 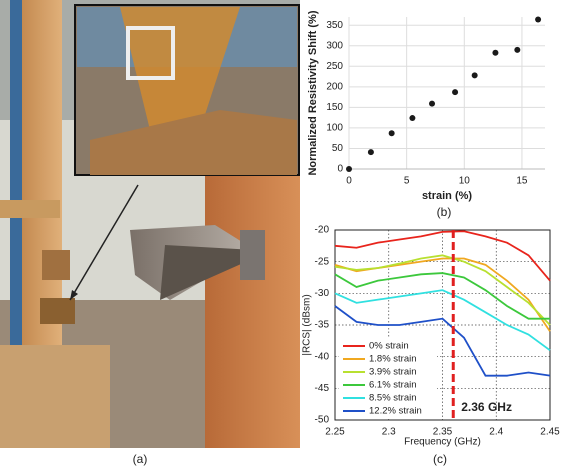 What do you see at coordinates (389, 346) in the screenshot?
I see `legend-label: 0% strain` at bounding box center [389, 346].